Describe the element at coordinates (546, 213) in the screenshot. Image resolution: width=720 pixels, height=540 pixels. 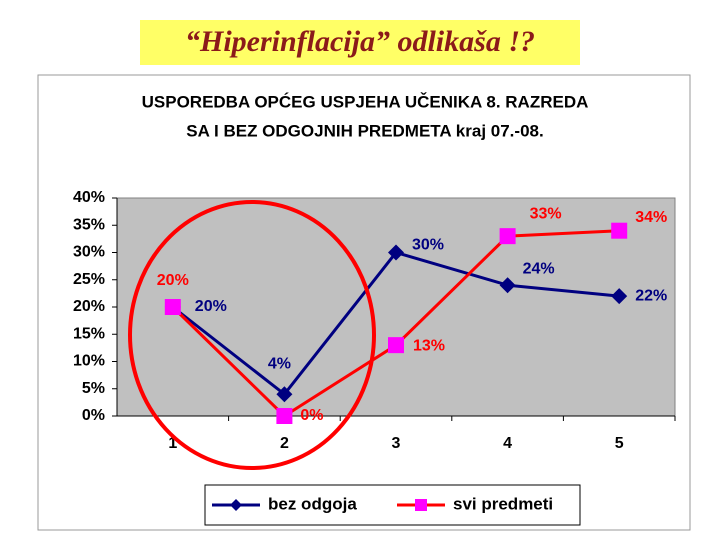
I see `data-label: 33%` at that location.